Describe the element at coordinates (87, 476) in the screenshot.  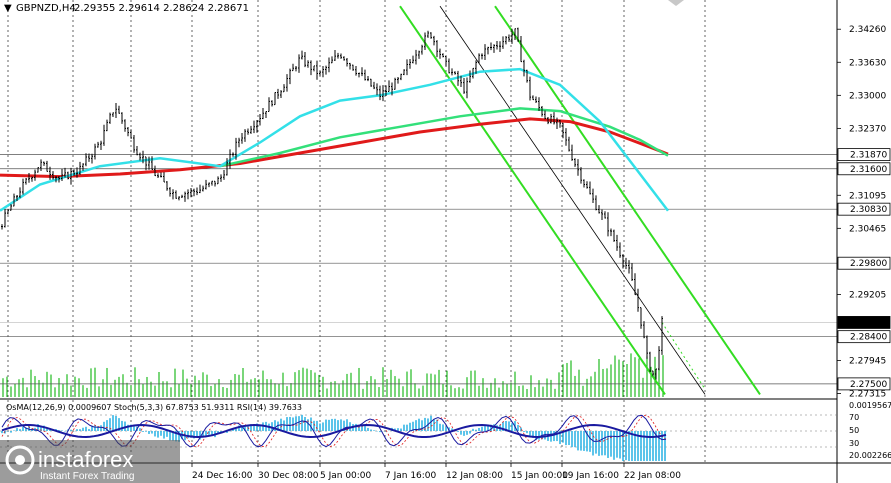
I see `brand-tagline: Instant Forex Trading` at that location.